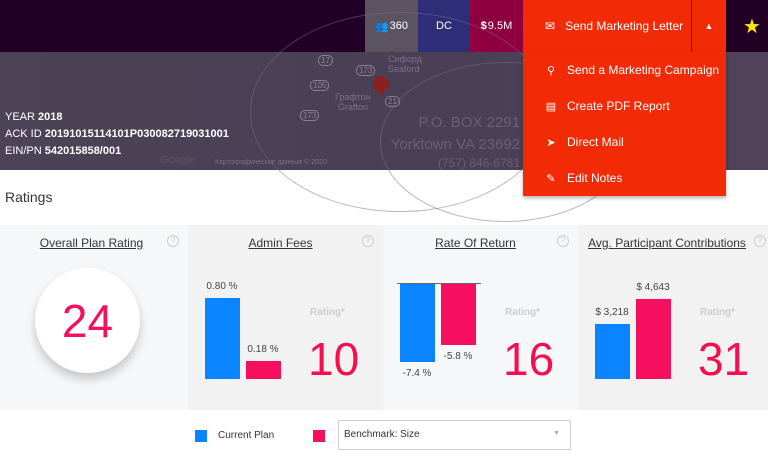 Image resolution: width=768 pixels, height=456 pixels. I want to click on campaign-icon: ⚲, so click(551, 70).